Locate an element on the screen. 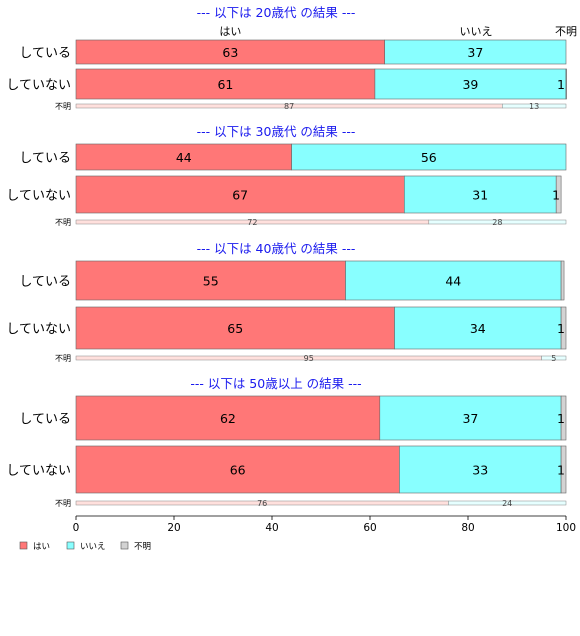  data-label: 31 is located at coordinates (480, 195).